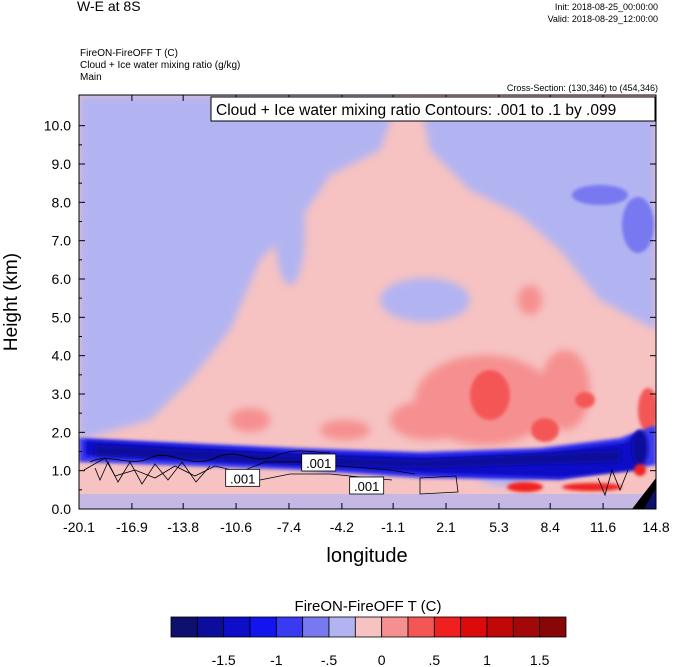 The image size is (674, 667). What do you see at coordinates (655, 527) in the screenshot?
I see `x-tick-label: 14.8` at bounding box center [655, 527].